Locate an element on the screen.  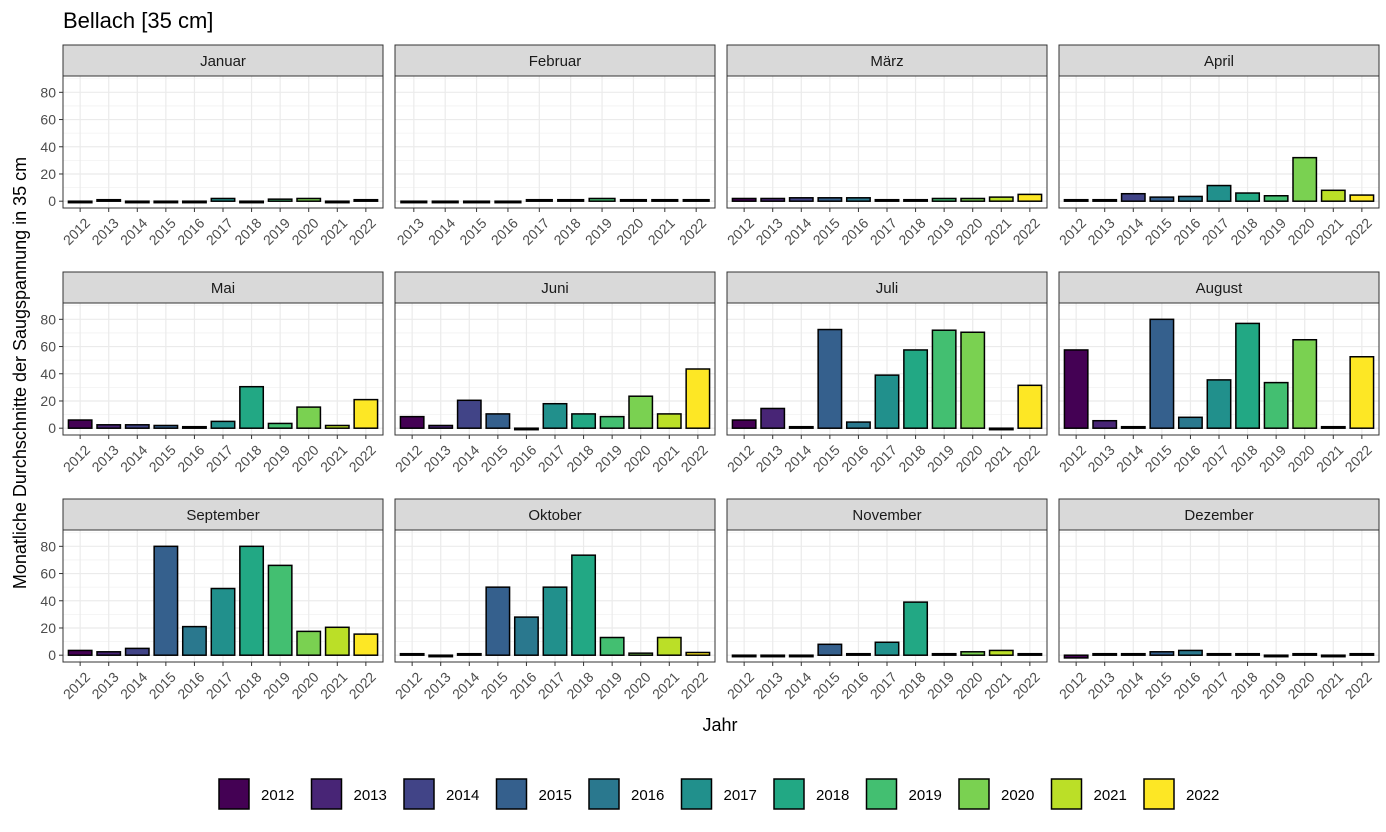
panel-background is located at coordinates (555, 142).